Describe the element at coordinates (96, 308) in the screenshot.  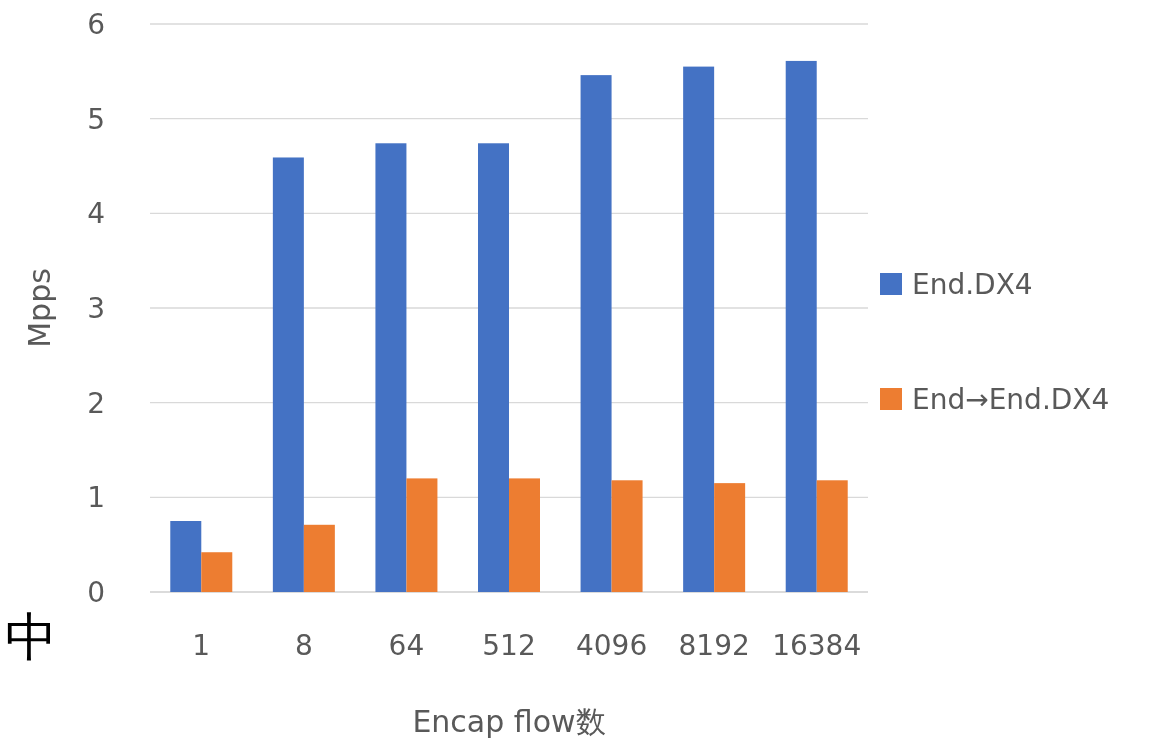
I see `y-tick-label: 3` at that location.